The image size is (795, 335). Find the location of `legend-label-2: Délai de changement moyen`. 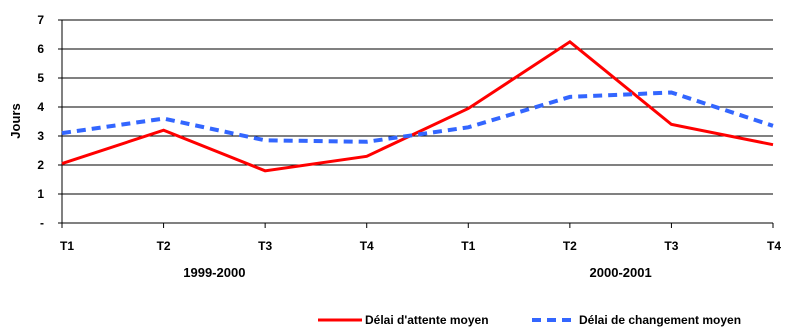

legend-label-2: Délai de changement moyen is located at coordinates (660, 320).